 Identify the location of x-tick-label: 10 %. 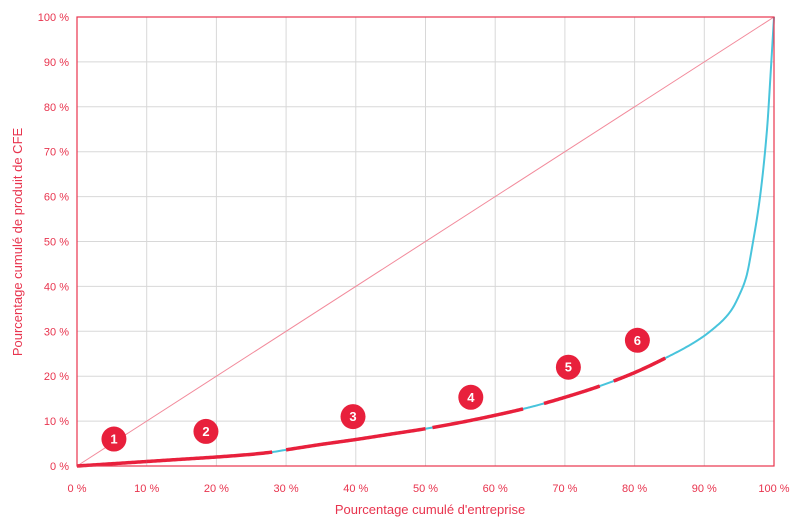
(146, 489).